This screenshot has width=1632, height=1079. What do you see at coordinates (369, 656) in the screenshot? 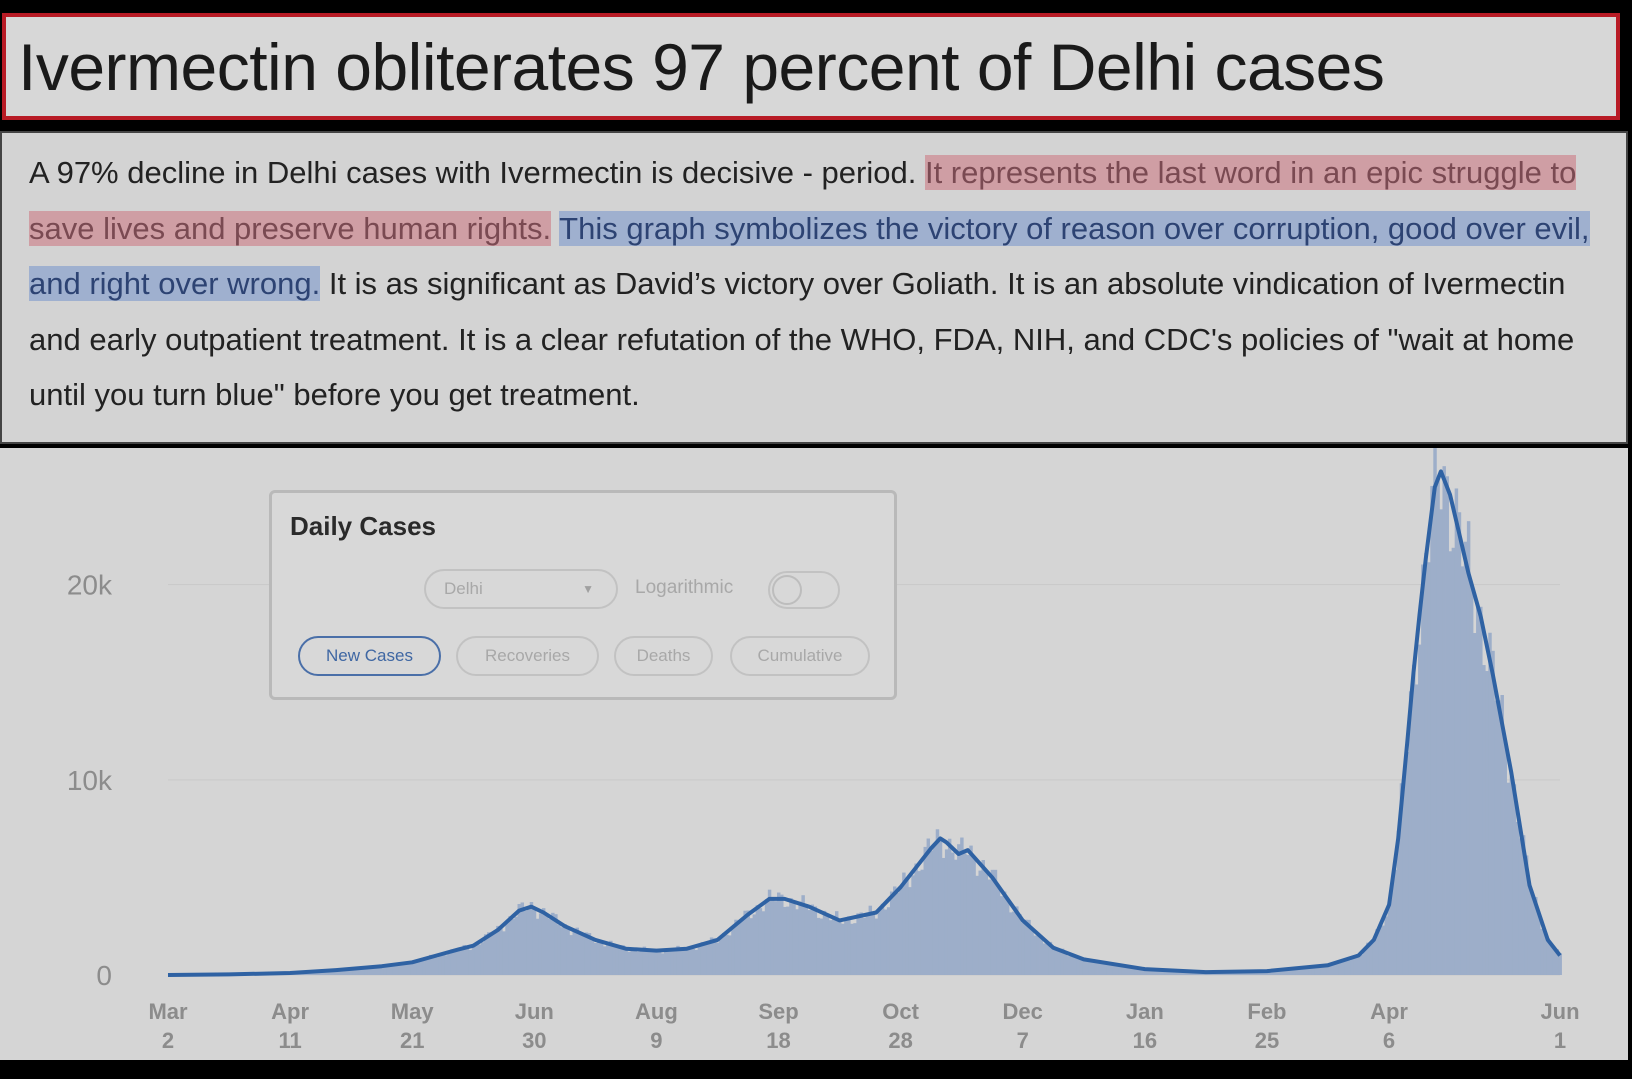
I see `tab-new-cases: New Cases` at bounding box center [369, 656].